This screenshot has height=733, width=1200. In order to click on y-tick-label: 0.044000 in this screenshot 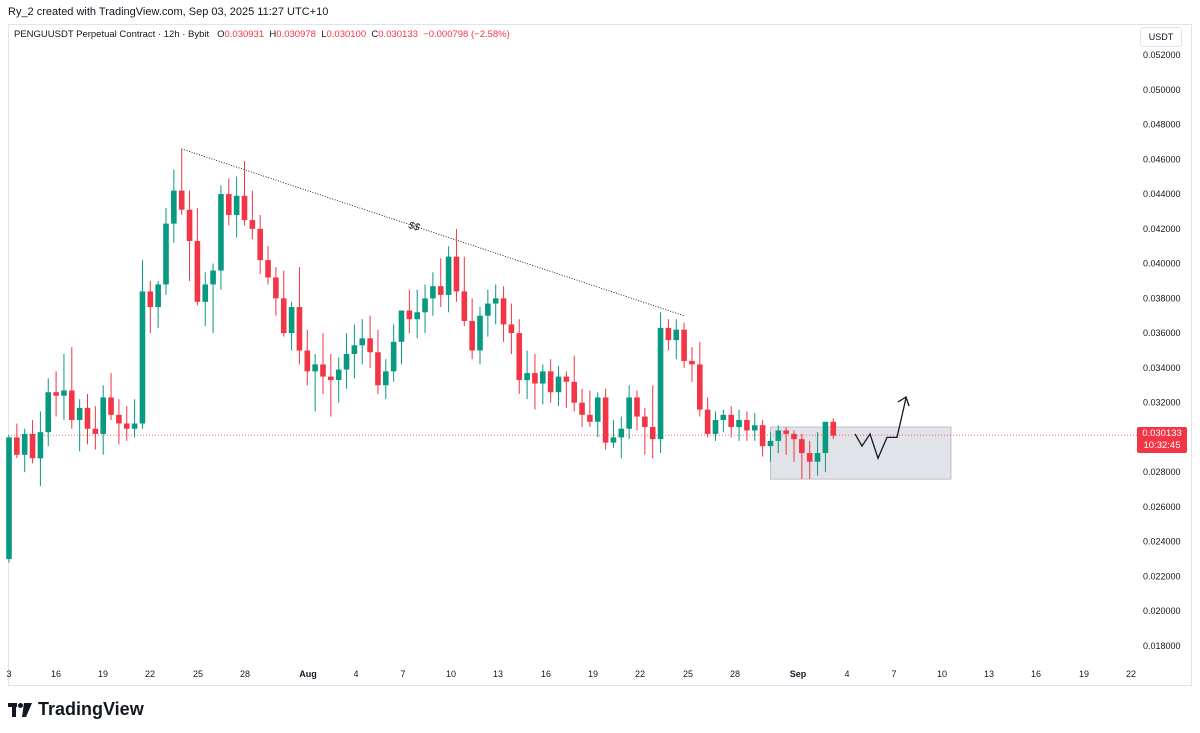, I will do `click(1162, 194)`.